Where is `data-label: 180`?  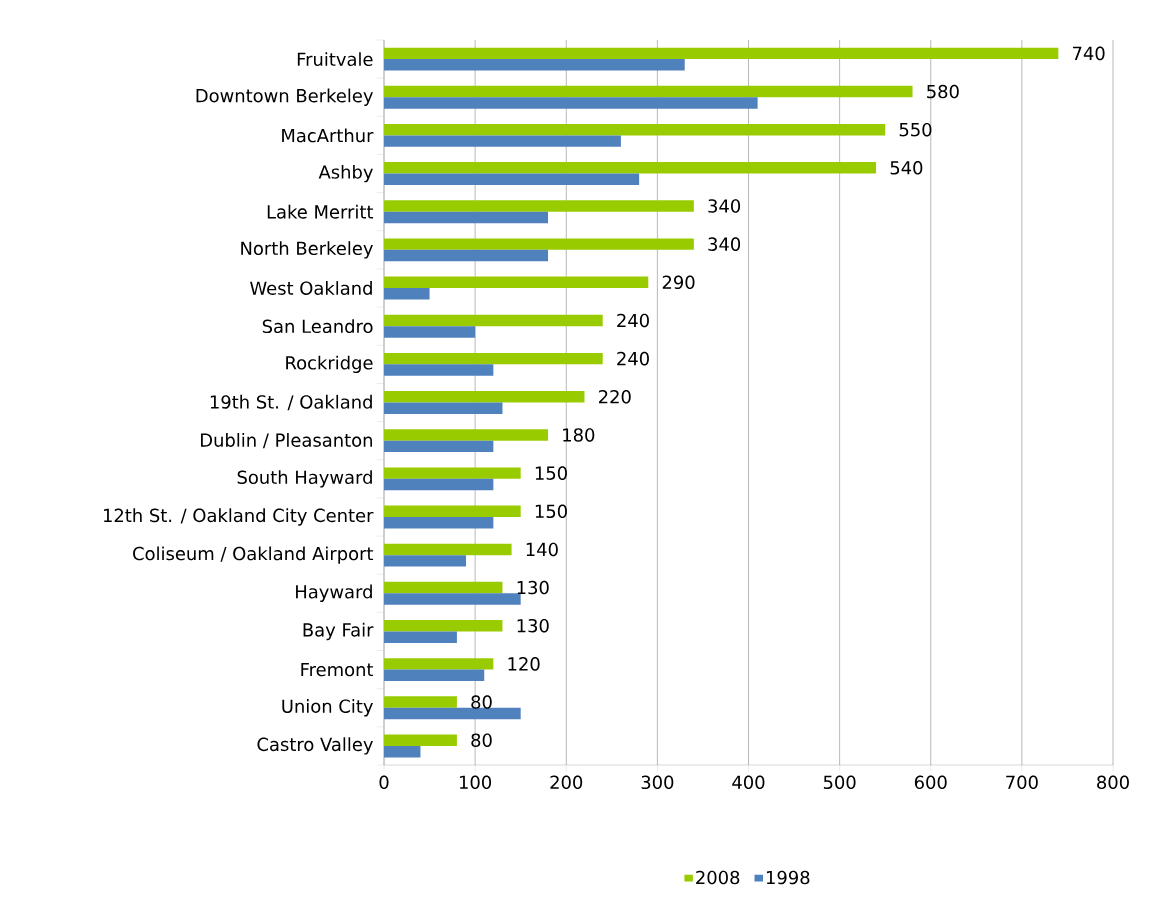
data-label: 180 is located at coordinates (579, 435).